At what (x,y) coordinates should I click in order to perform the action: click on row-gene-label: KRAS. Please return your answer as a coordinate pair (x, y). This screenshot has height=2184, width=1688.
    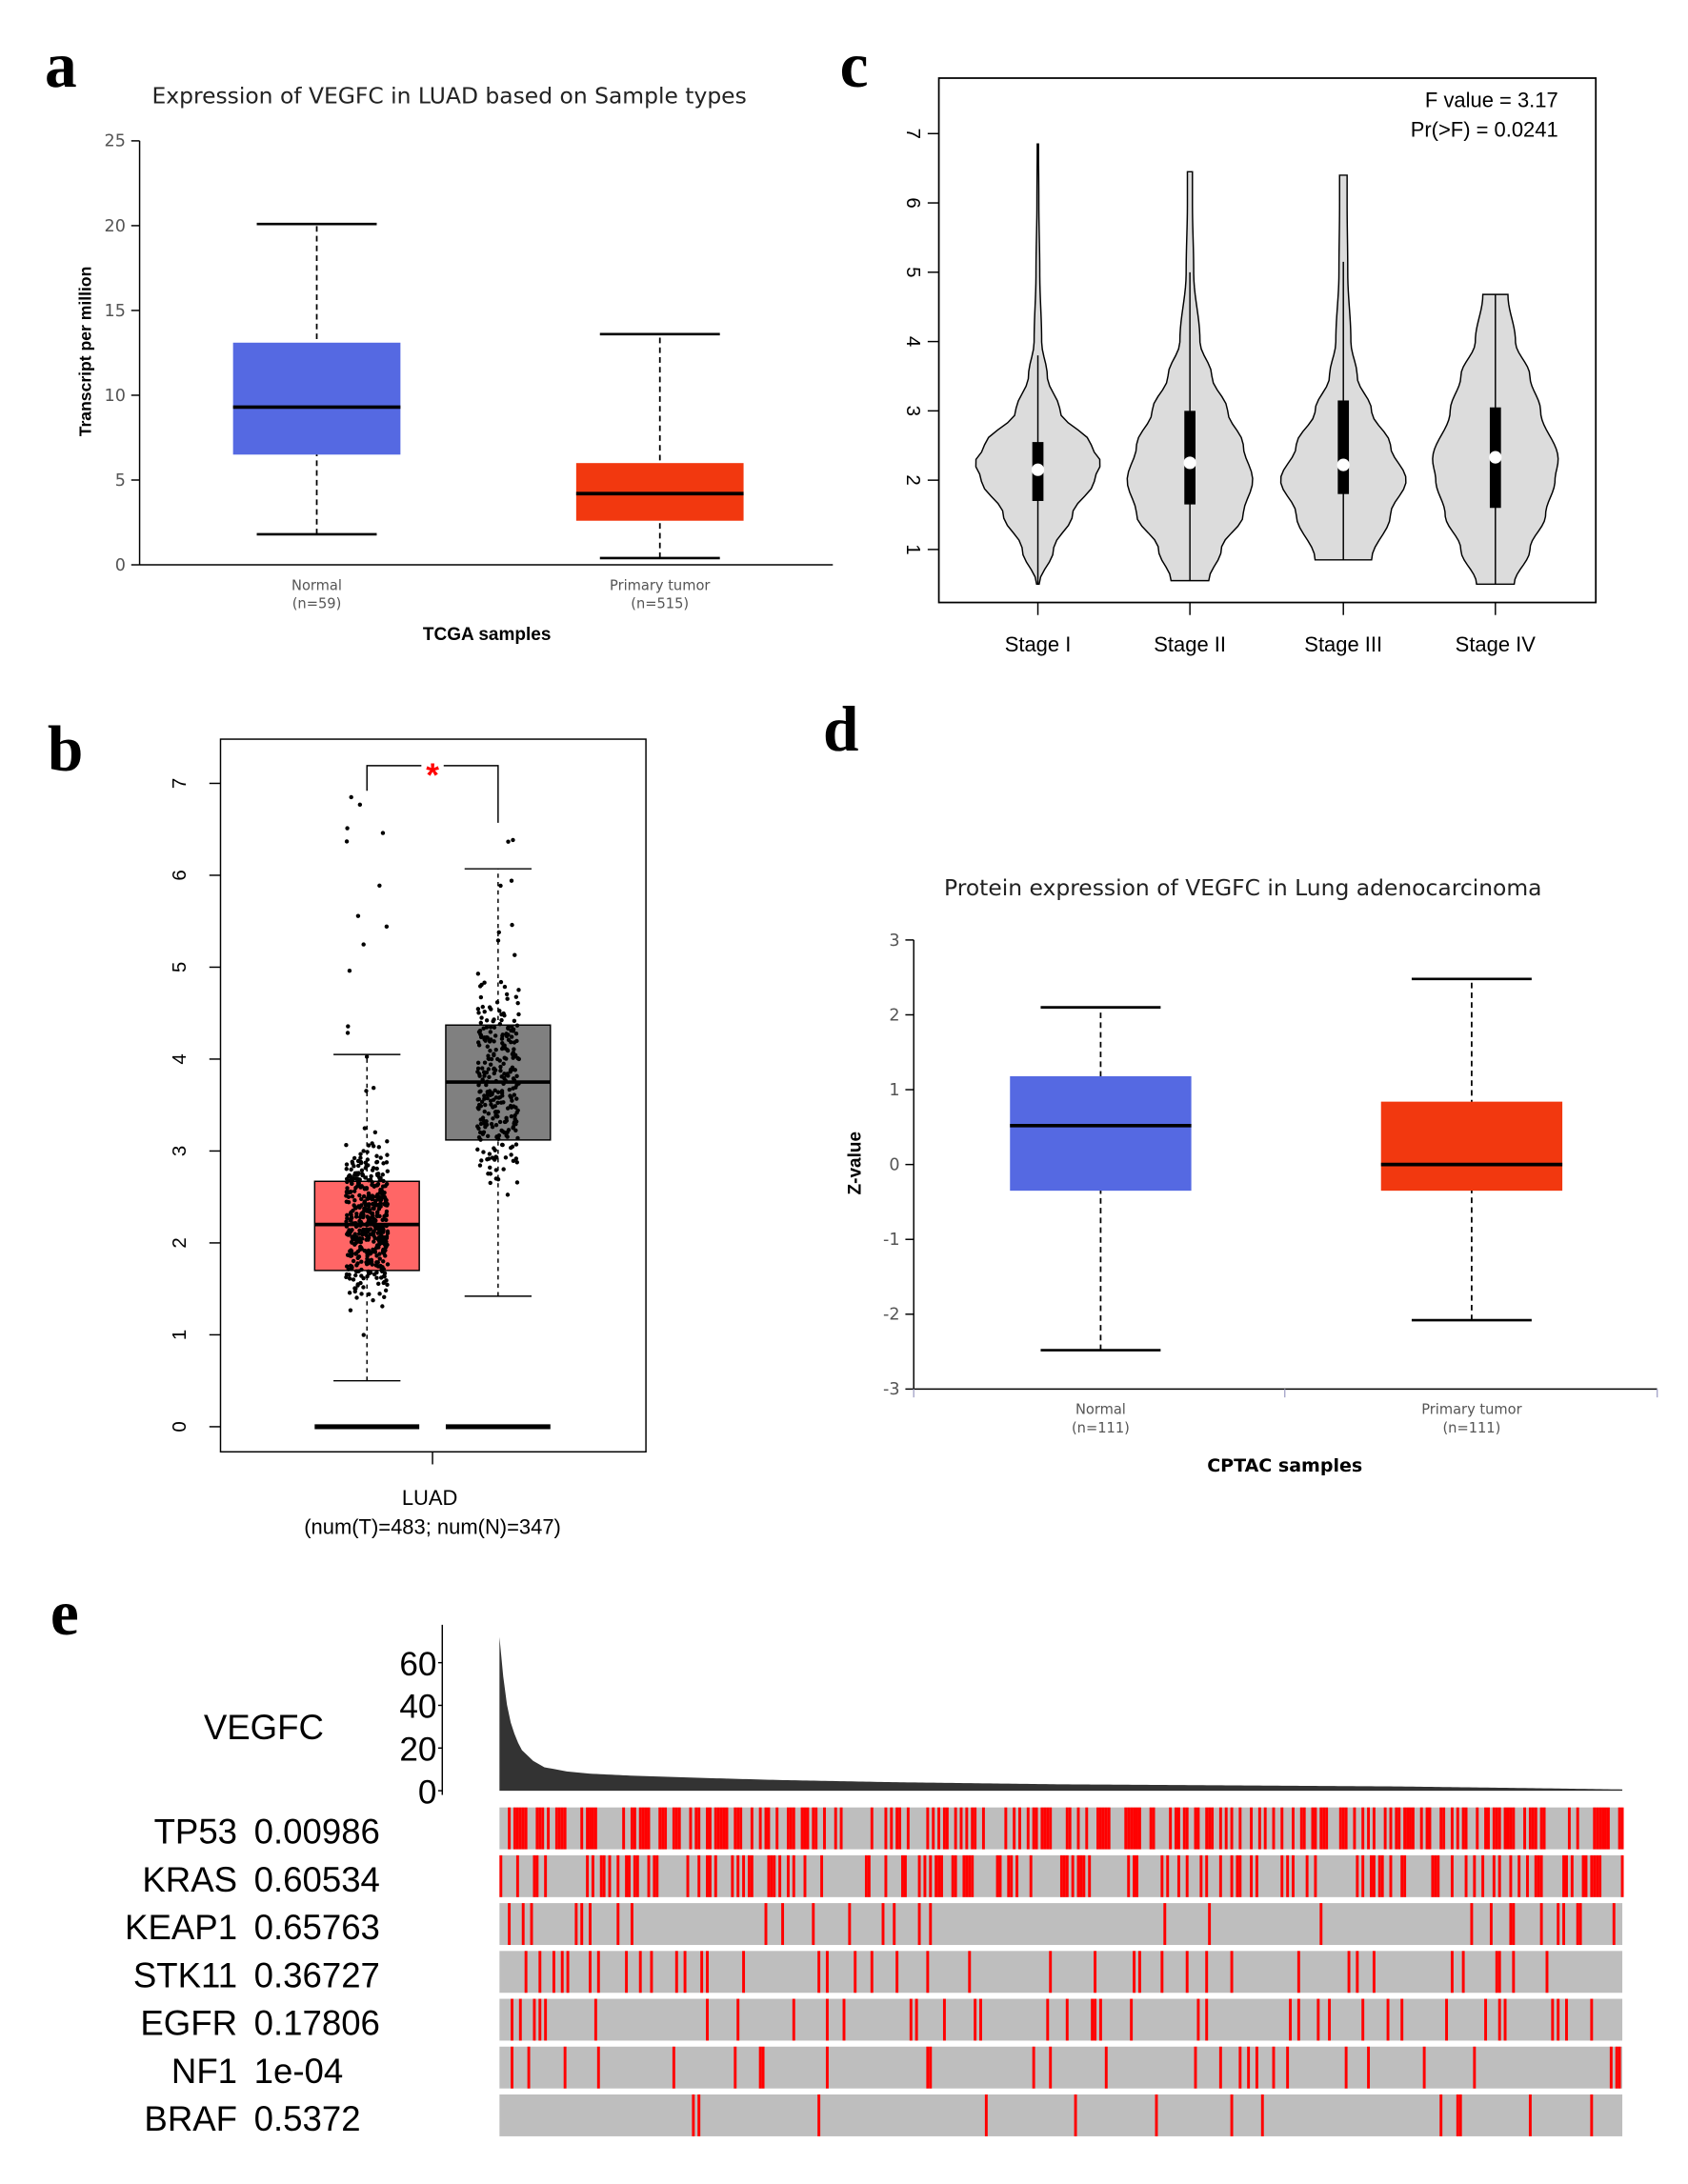
    Looking at the image, I should click on (189, 1880).